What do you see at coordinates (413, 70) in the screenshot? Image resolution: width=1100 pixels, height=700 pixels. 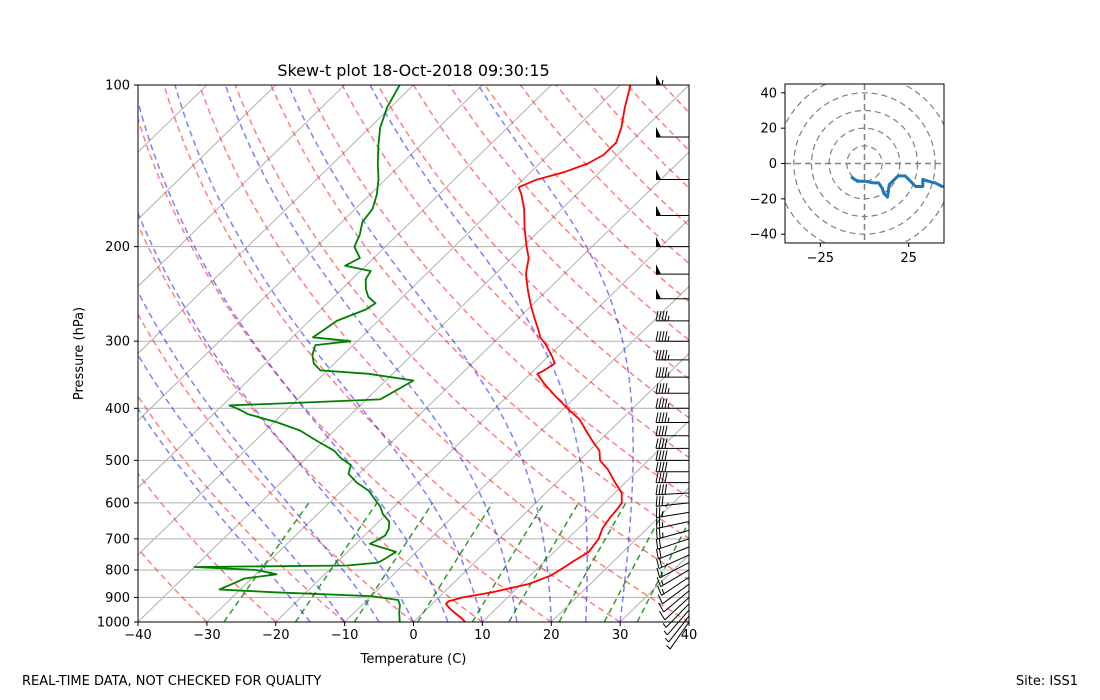 I see `chart-title: Skew-t plot 18-Oct-2018 09:30:15` at bounding box center [413, 70].